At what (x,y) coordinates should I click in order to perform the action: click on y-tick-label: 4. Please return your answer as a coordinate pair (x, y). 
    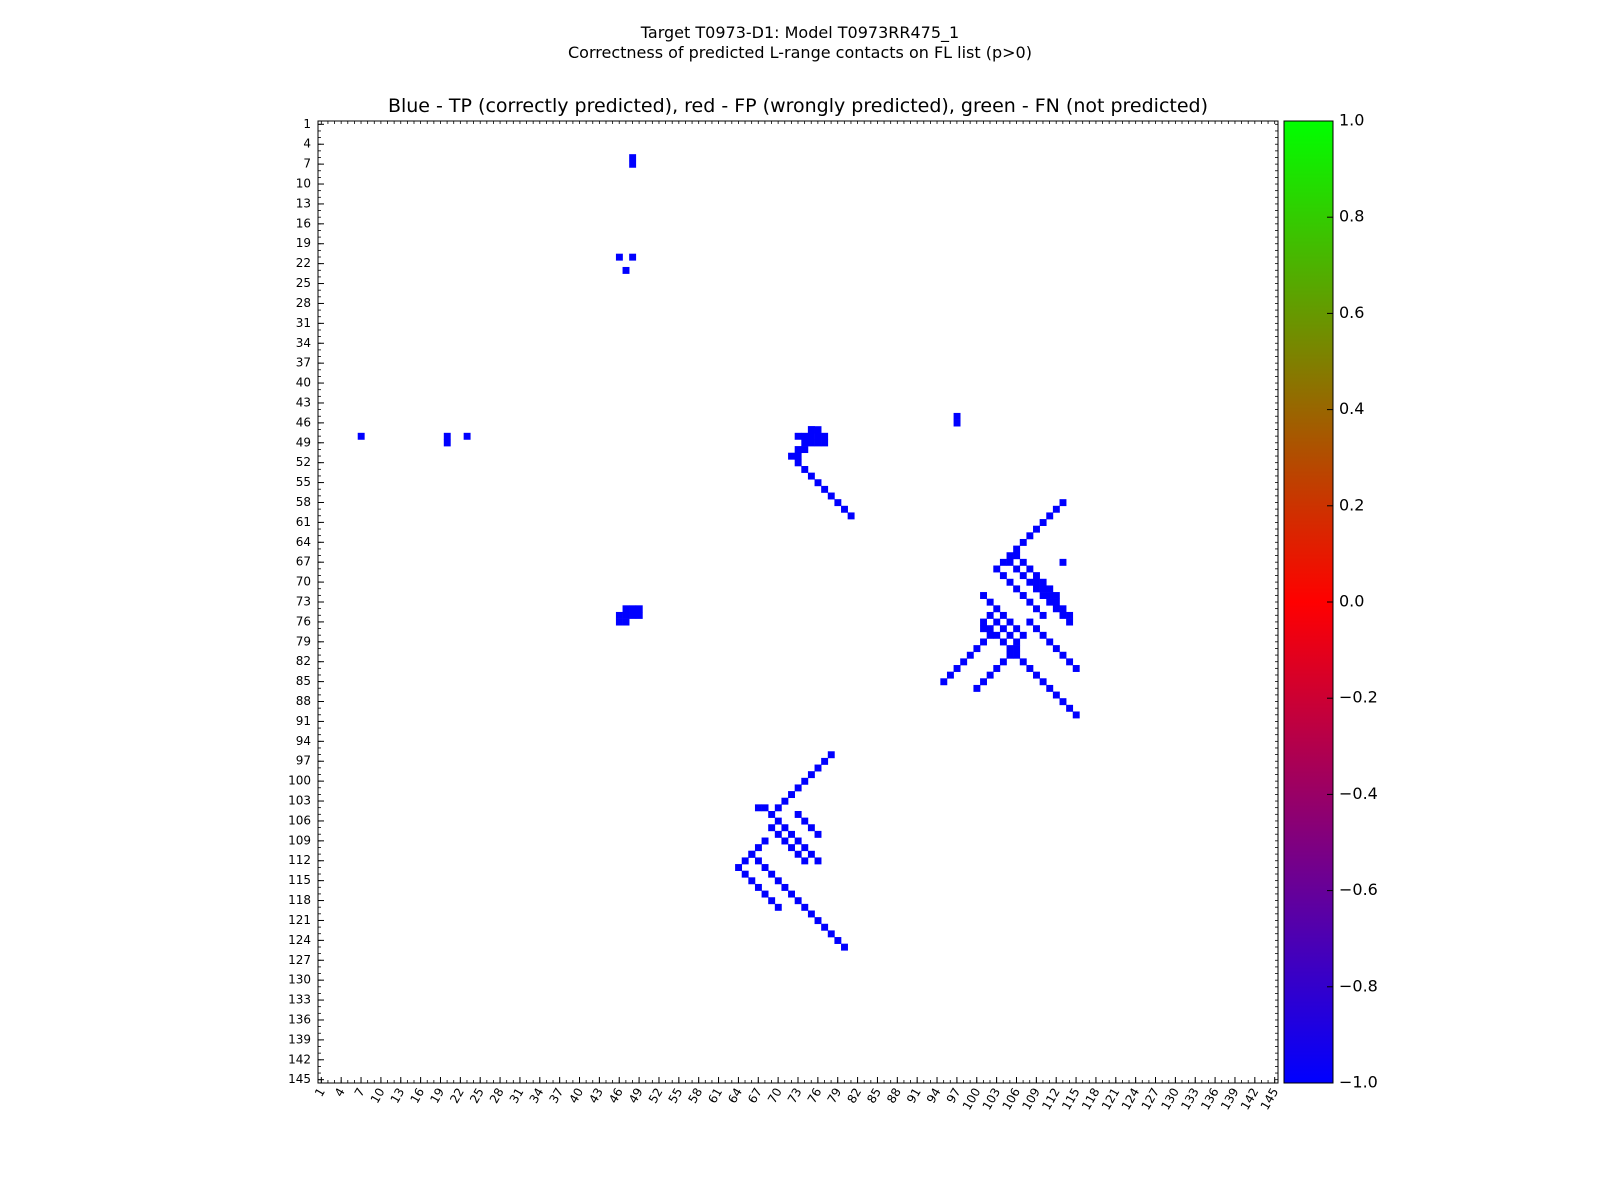
    Looking at the image, I should click on (307, 144).